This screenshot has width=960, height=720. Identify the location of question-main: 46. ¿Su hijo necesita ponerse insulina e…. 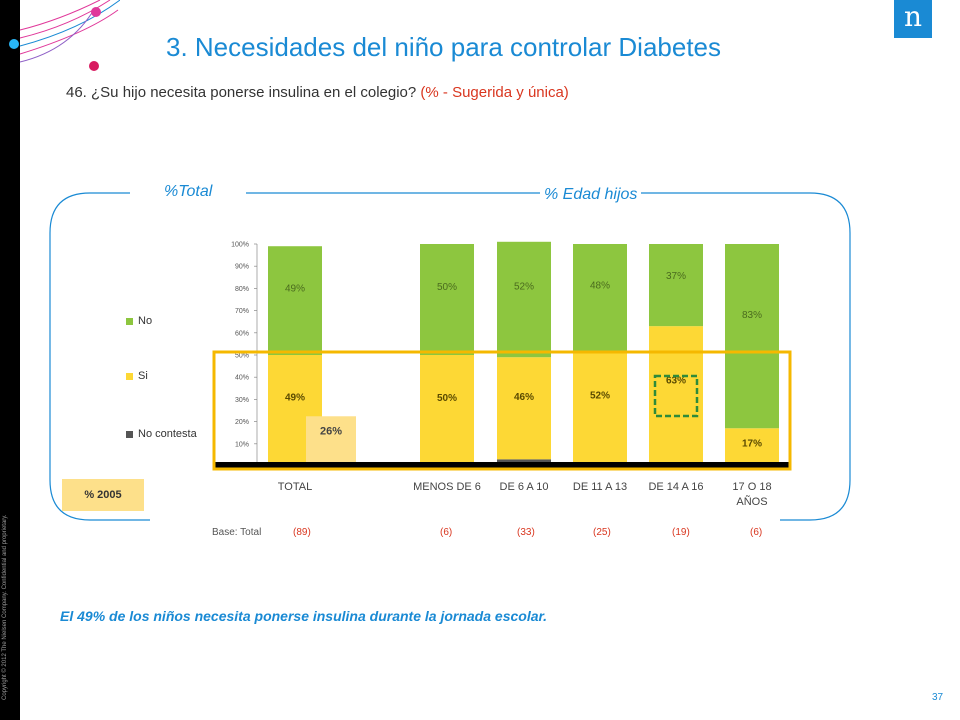
(241, 92).